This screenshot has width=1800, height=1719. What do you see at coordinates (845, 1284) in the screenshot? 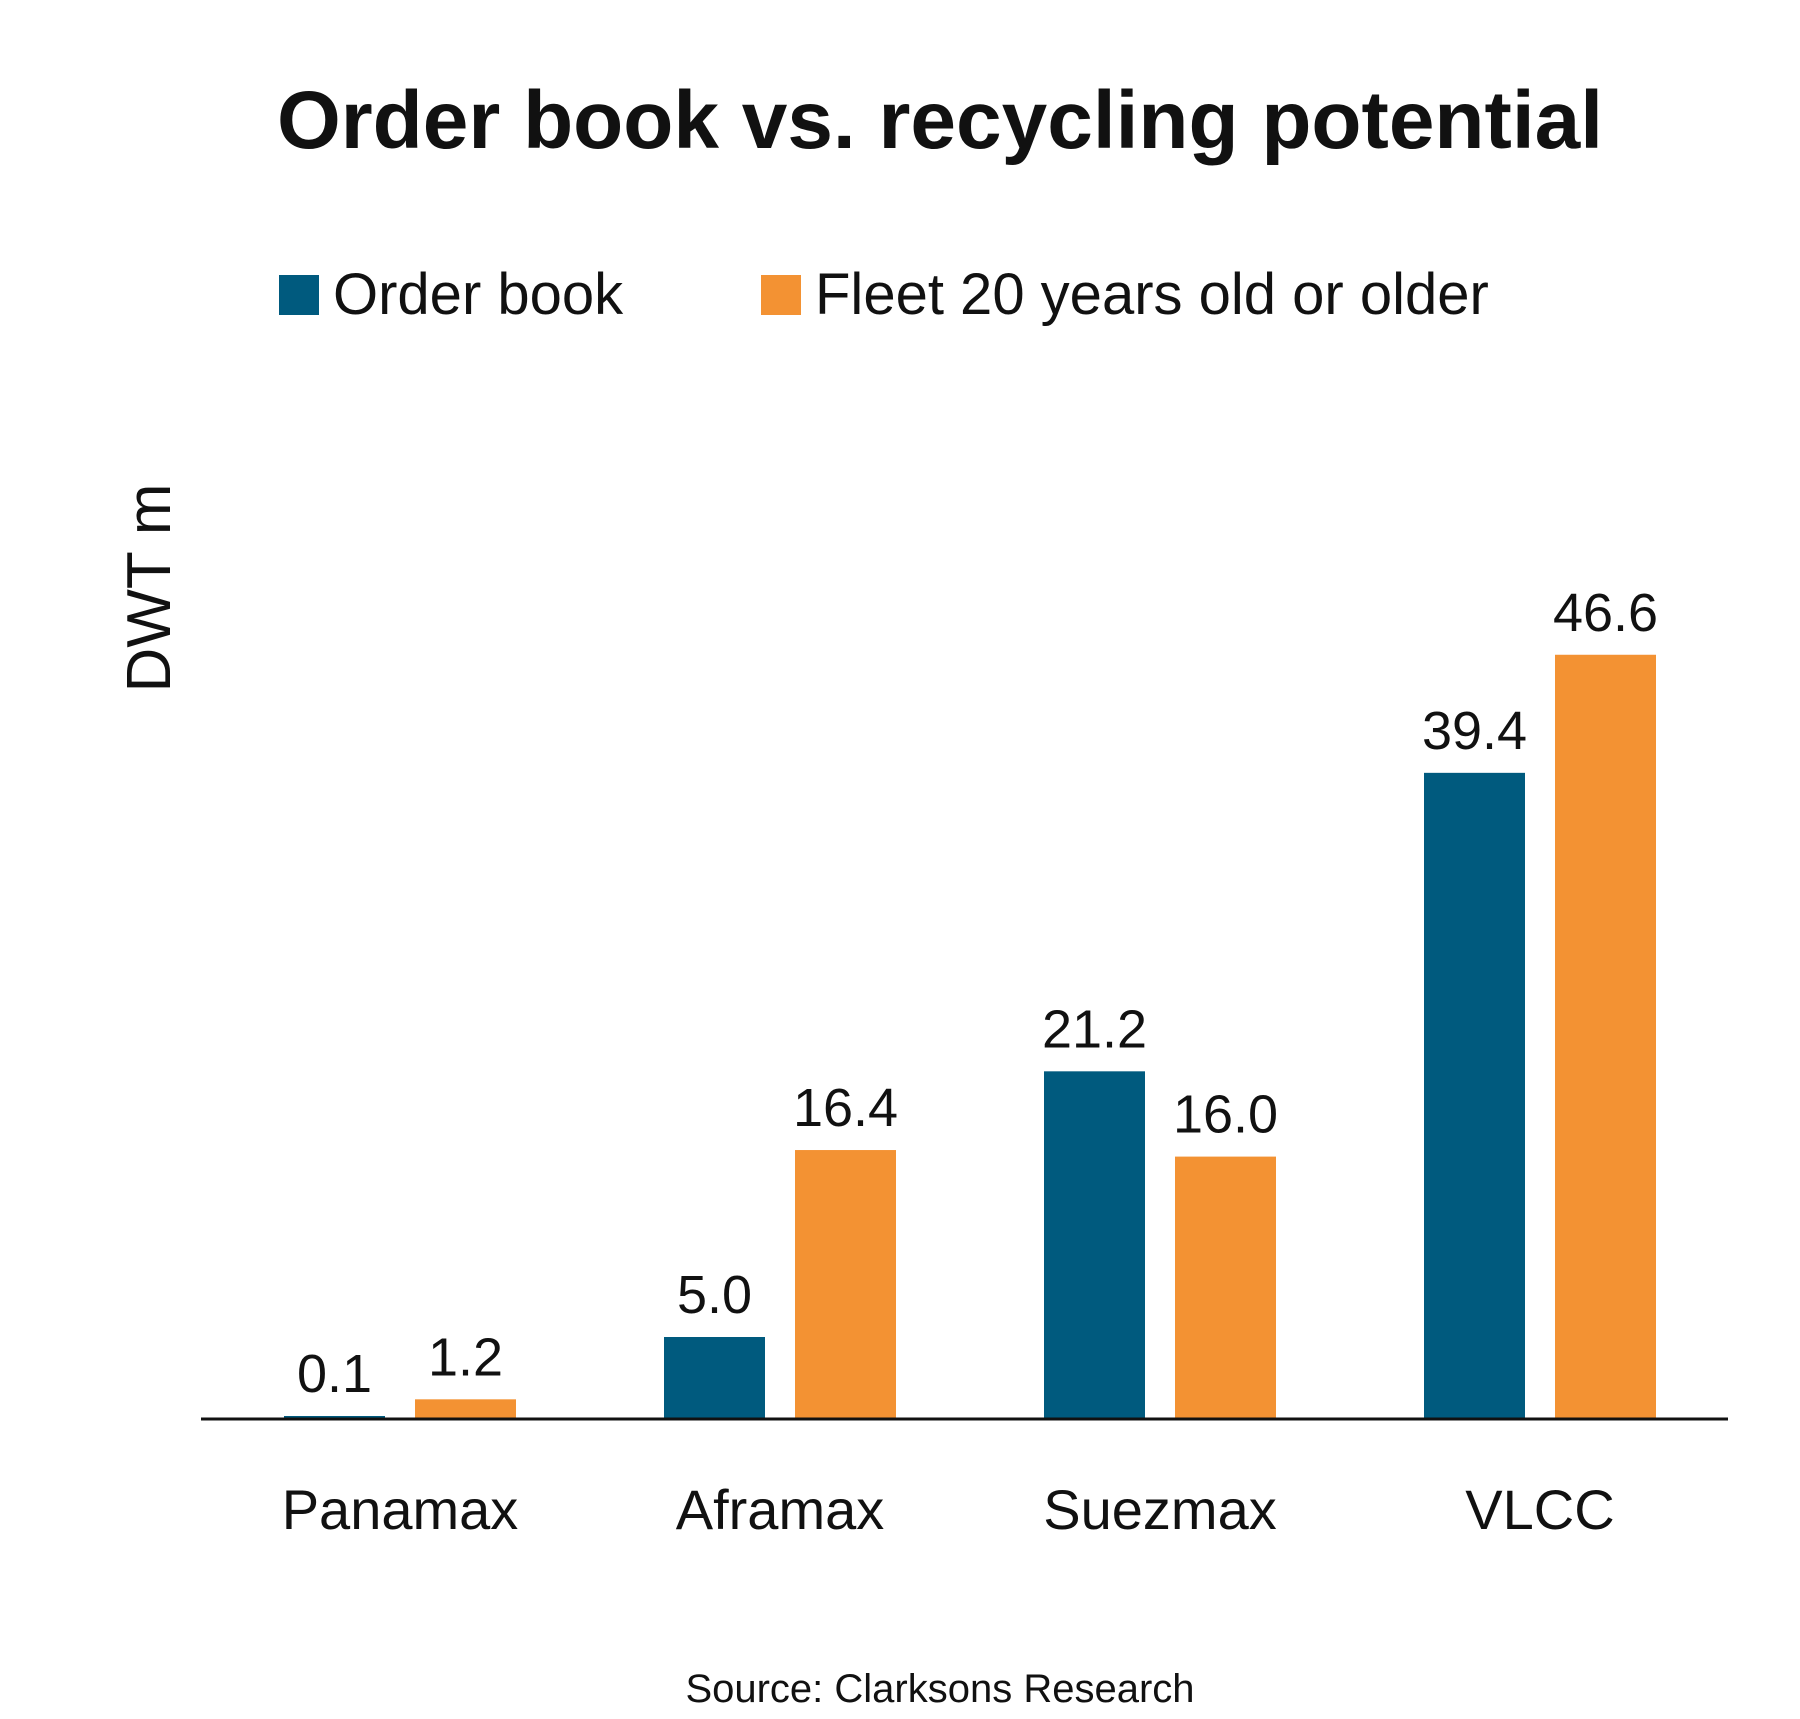
I see `bar-aframax-fleet-20-years-old-or-older` at bounding box center [845, 1284].